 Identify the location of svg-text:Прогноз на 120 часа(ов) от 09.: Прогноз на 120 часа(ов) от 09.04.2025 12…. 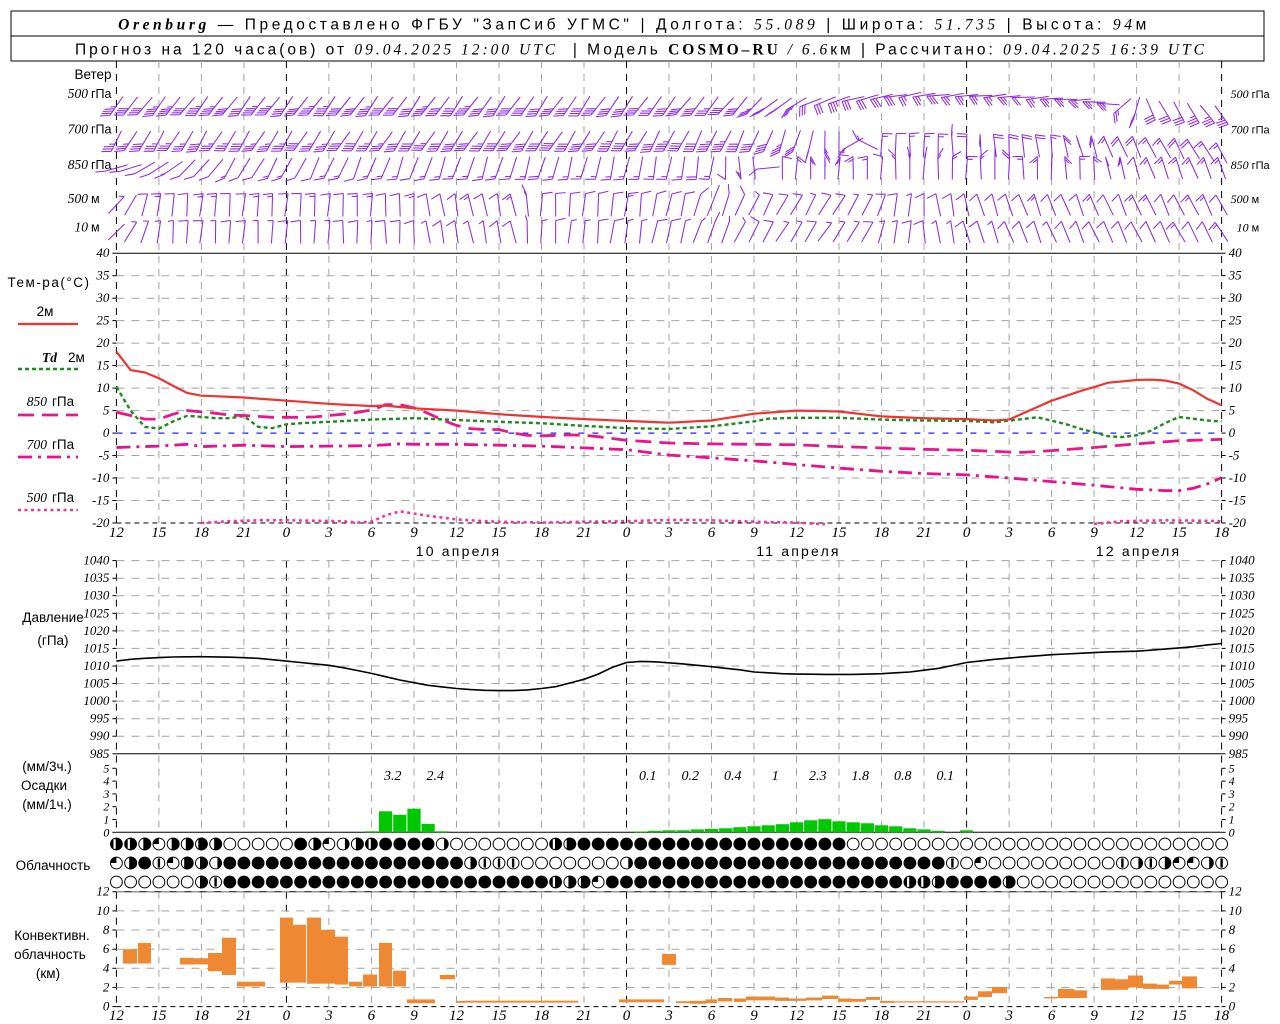
(641, 50).